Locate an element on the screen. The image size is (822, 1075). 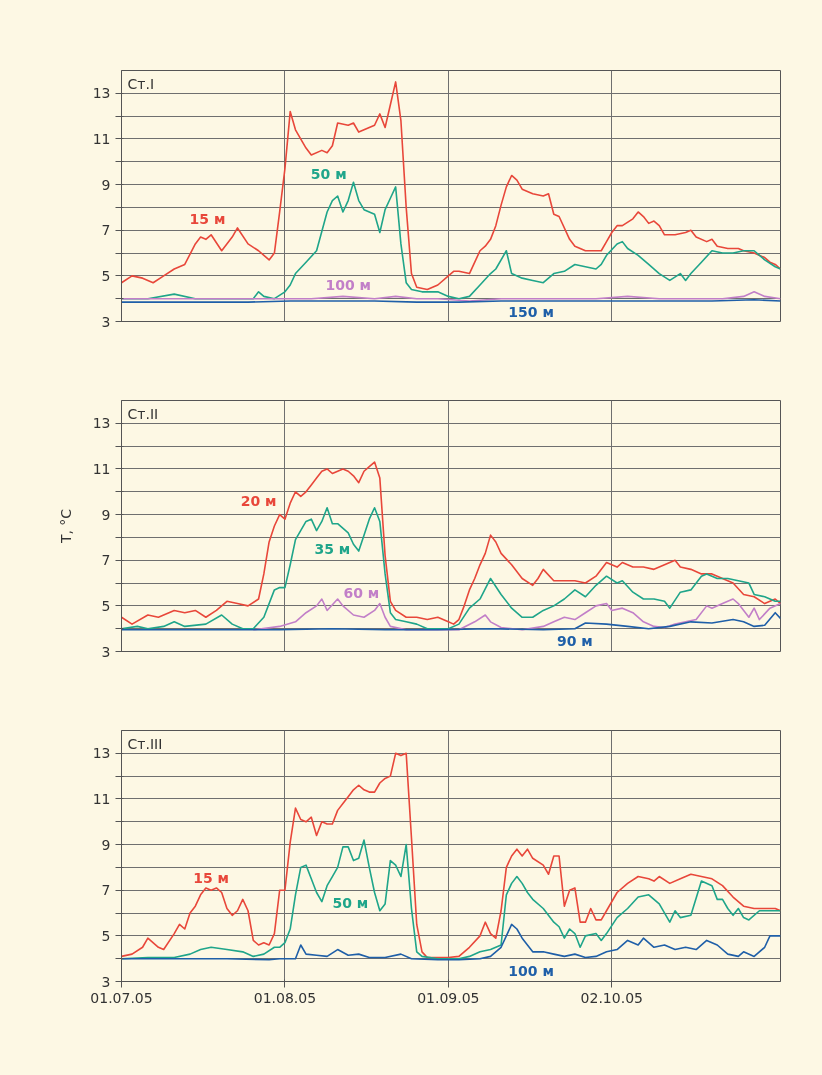
x-tick-label: 02.10.05 is located at coordinates (611, 997).